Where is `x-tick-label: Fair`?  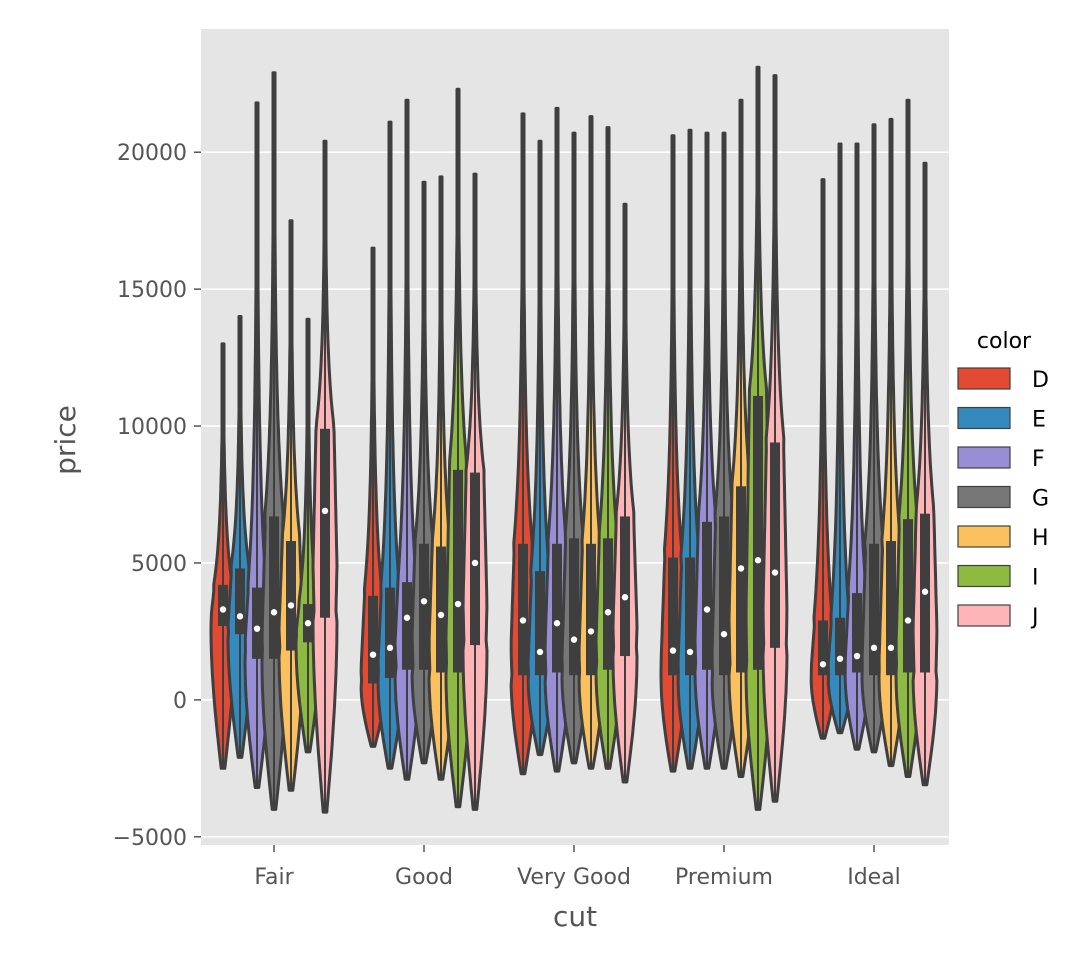 x-tick-label: Fair is located at coordinates (274, 877).